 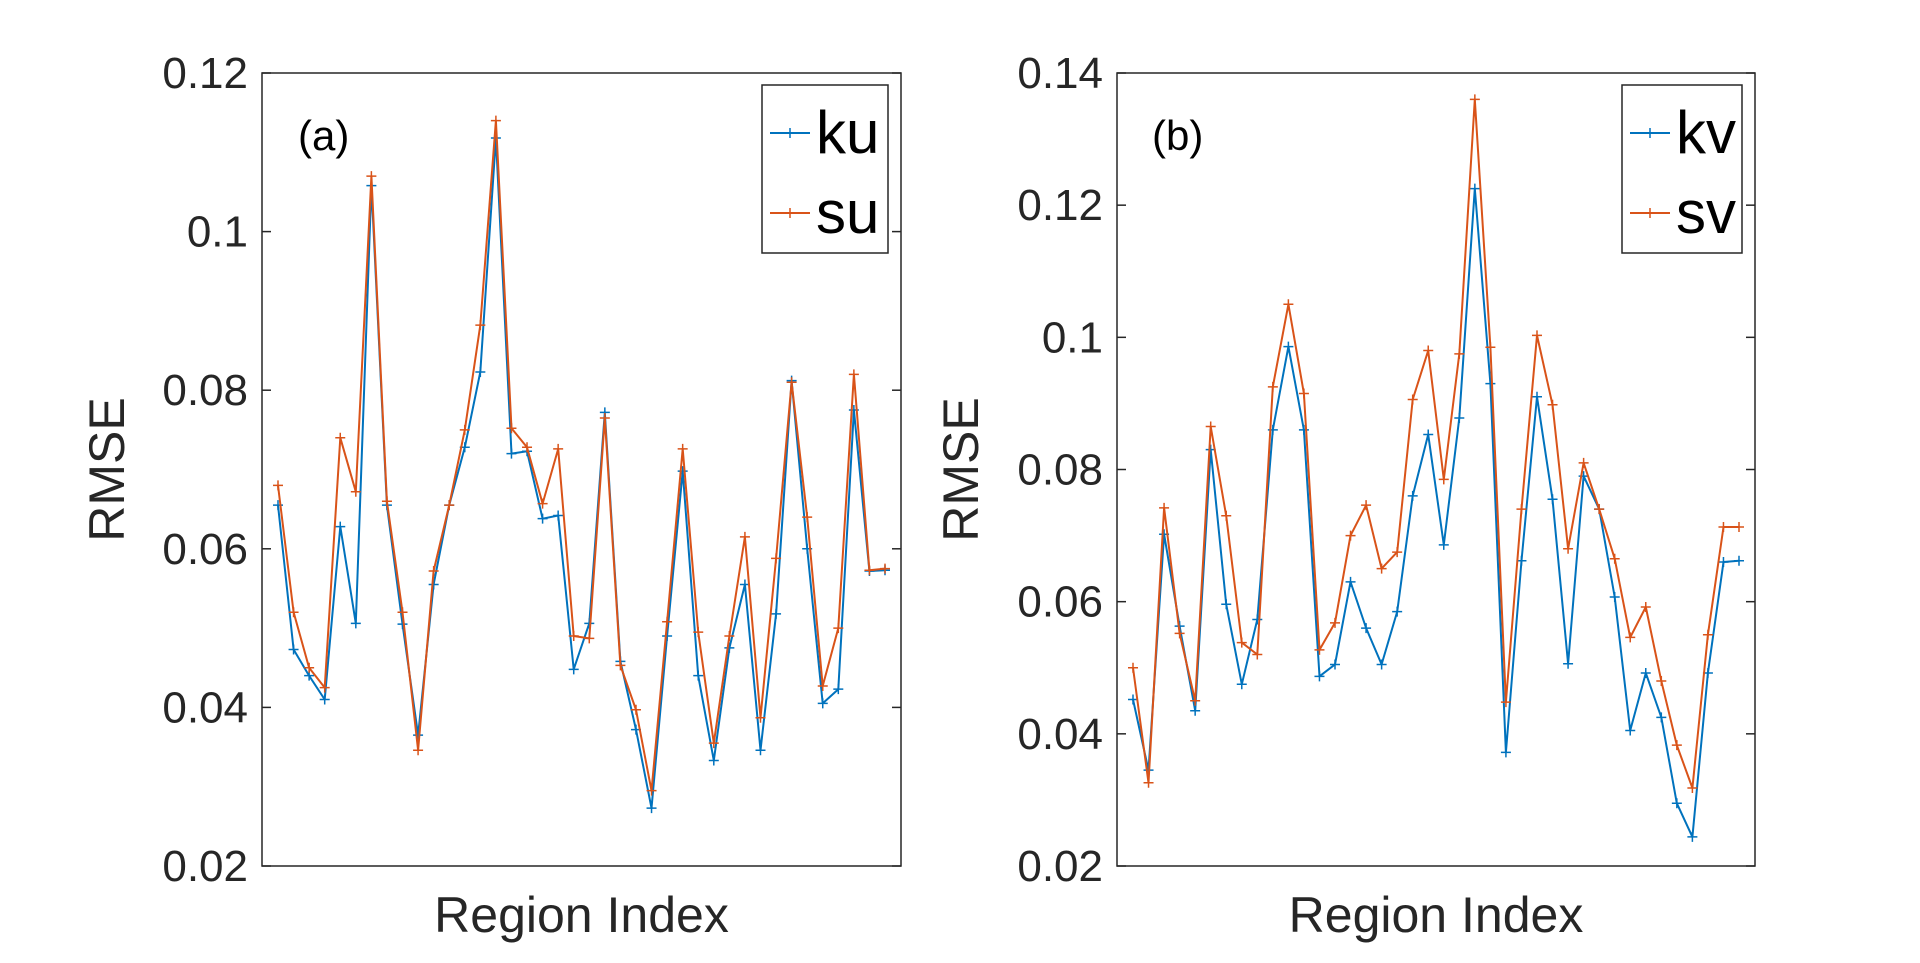 What do you see at coordinates (1706, 212) in the screenshot?
I see `legend-label: sv` at bounding box center [1706, 212].